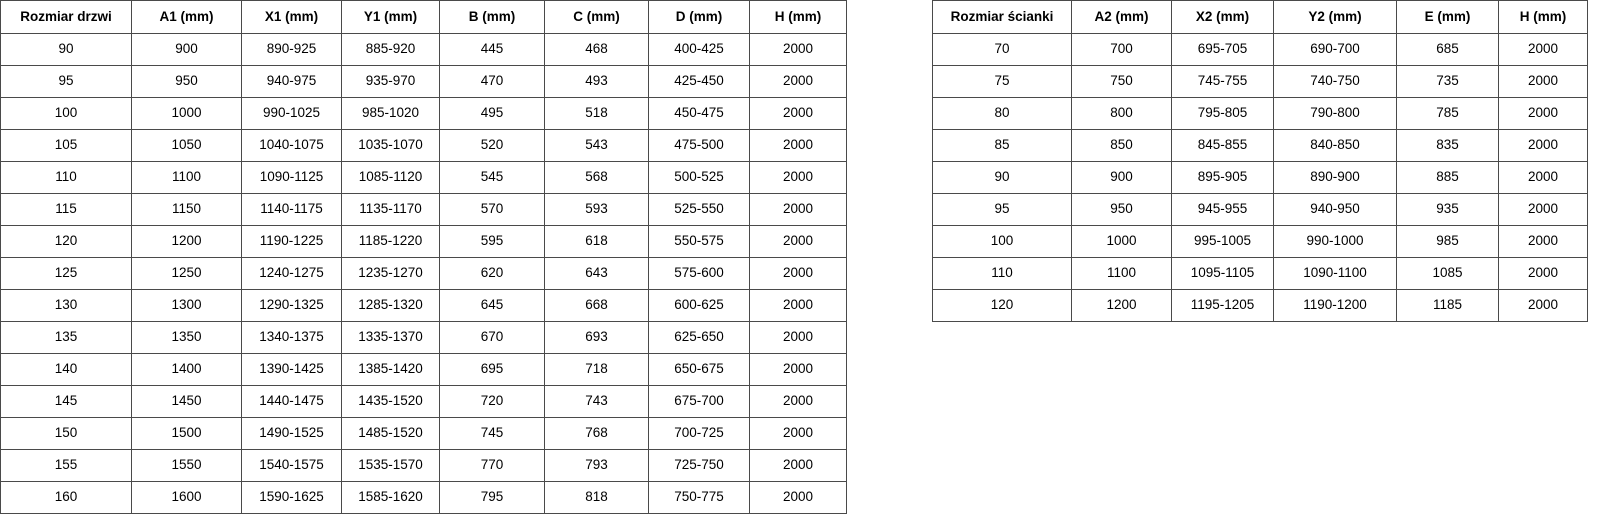  Describe the element at coordinates (1335, 241) in the screenshot. I see `table-cell: 990-1000` at that location.